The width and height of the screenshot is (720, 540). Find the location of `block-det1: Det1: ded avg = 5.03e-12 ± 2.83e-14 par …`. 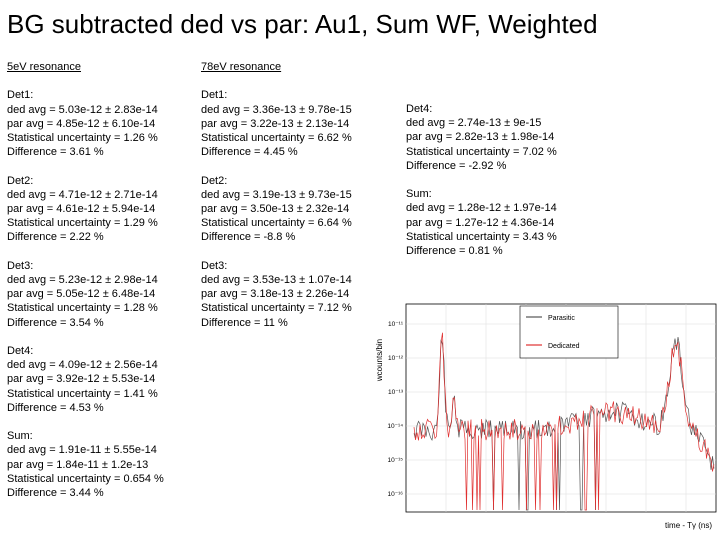

block-det1: Det1: ded avg = 5.03e-12 ± 2.83e-14 par … is located at coordinates (85, 123).